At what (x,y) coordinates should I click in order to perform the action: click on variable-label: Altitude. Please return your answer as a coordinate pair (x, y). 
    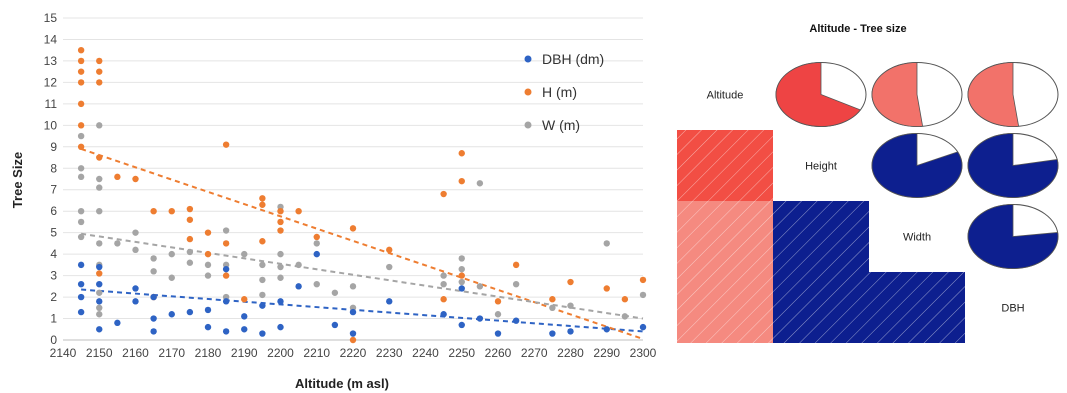
    Looking at the image, I should click on (725, 96).